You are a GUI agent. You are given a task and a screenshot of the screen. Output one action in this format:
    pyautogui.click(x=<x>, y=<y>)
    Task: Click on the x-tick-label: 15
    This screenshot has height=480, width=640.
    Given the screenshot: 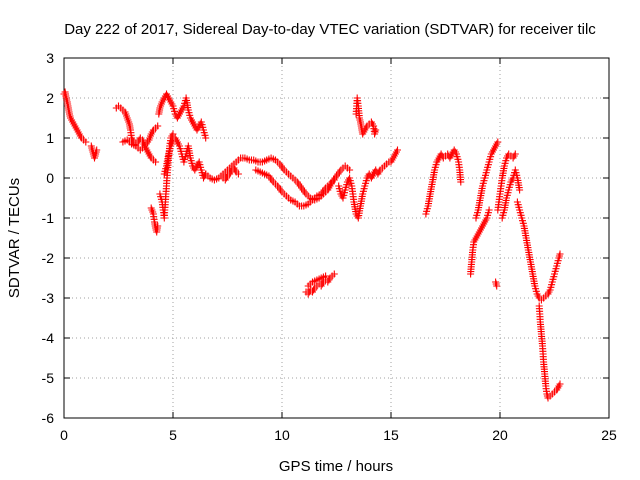 What is the action you would take?
    pyautogui.click(x=391, y=435)
    